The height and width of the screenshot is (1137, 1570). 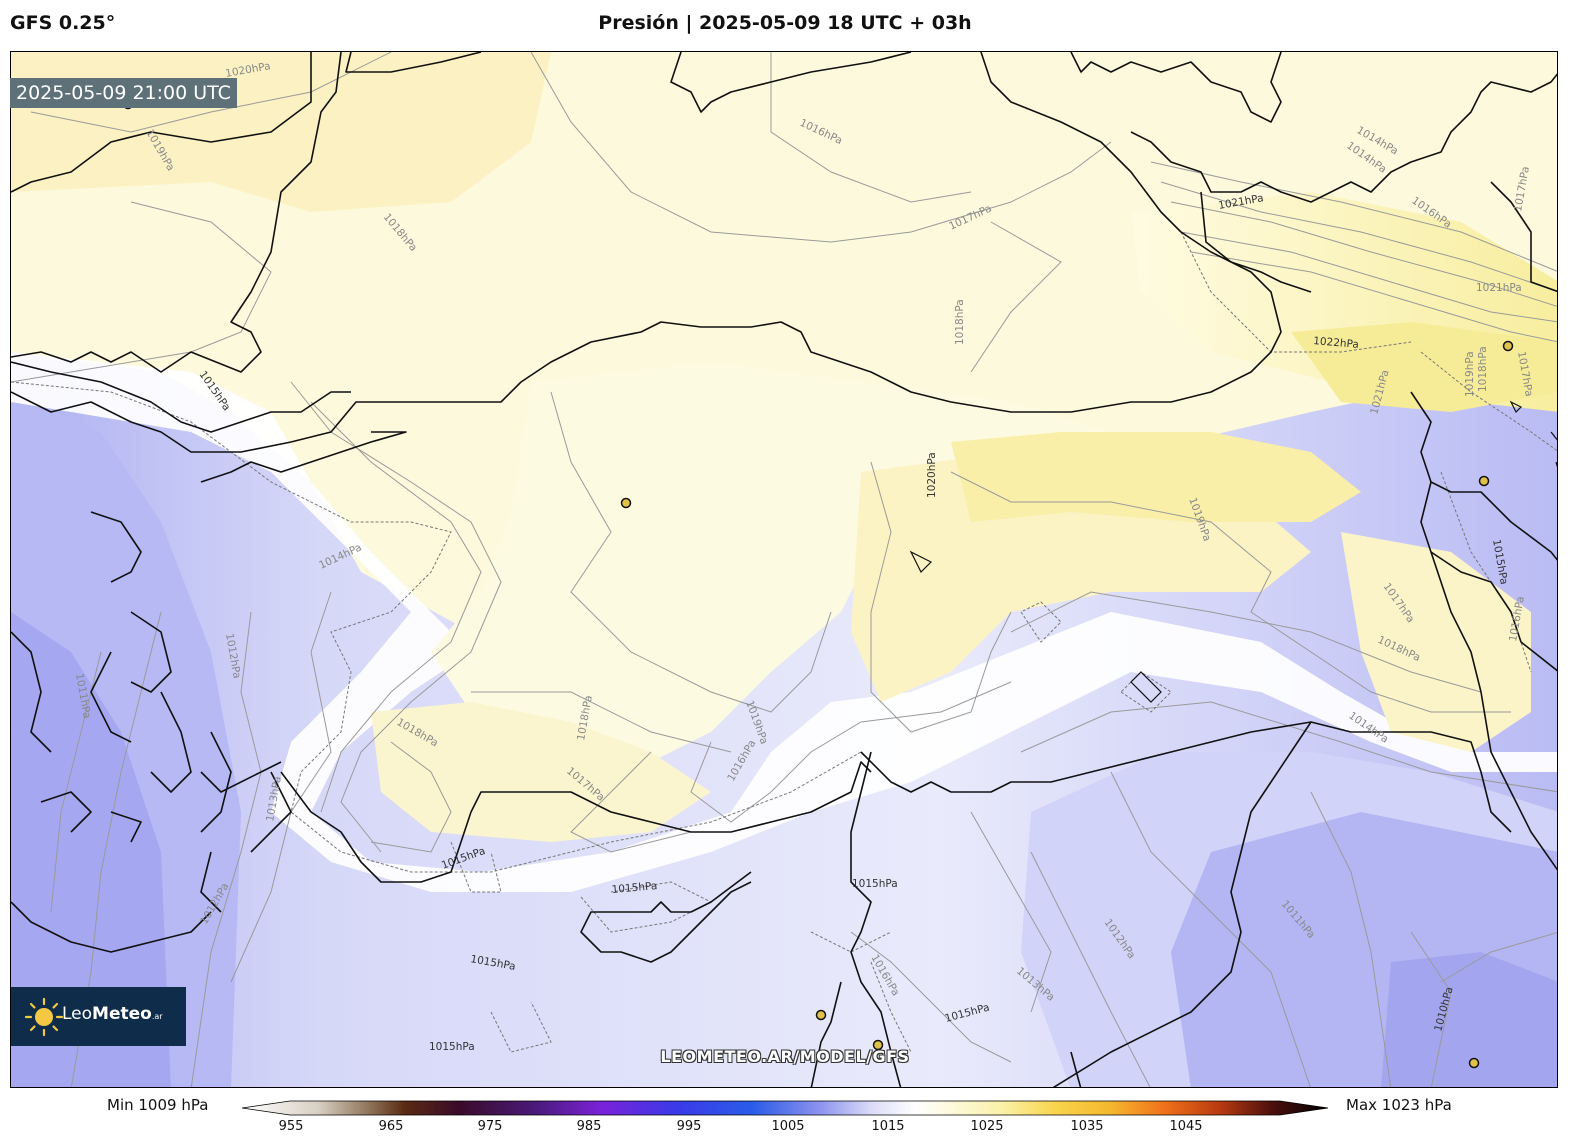 What do you see at coordinates (1424, 367) in the screenshot?
I see `high-pressure-northeast-core` at bounding box center [1424, 367].